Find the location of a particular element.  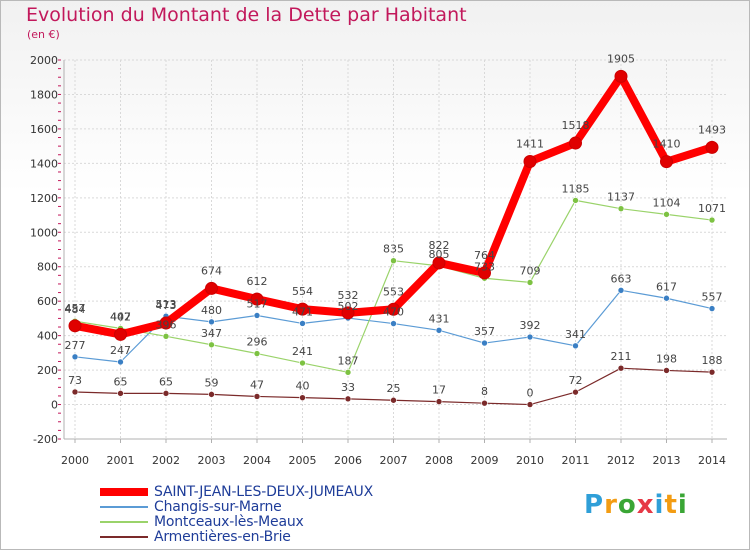

data-label: 47 is located at coordinates (257, 384).